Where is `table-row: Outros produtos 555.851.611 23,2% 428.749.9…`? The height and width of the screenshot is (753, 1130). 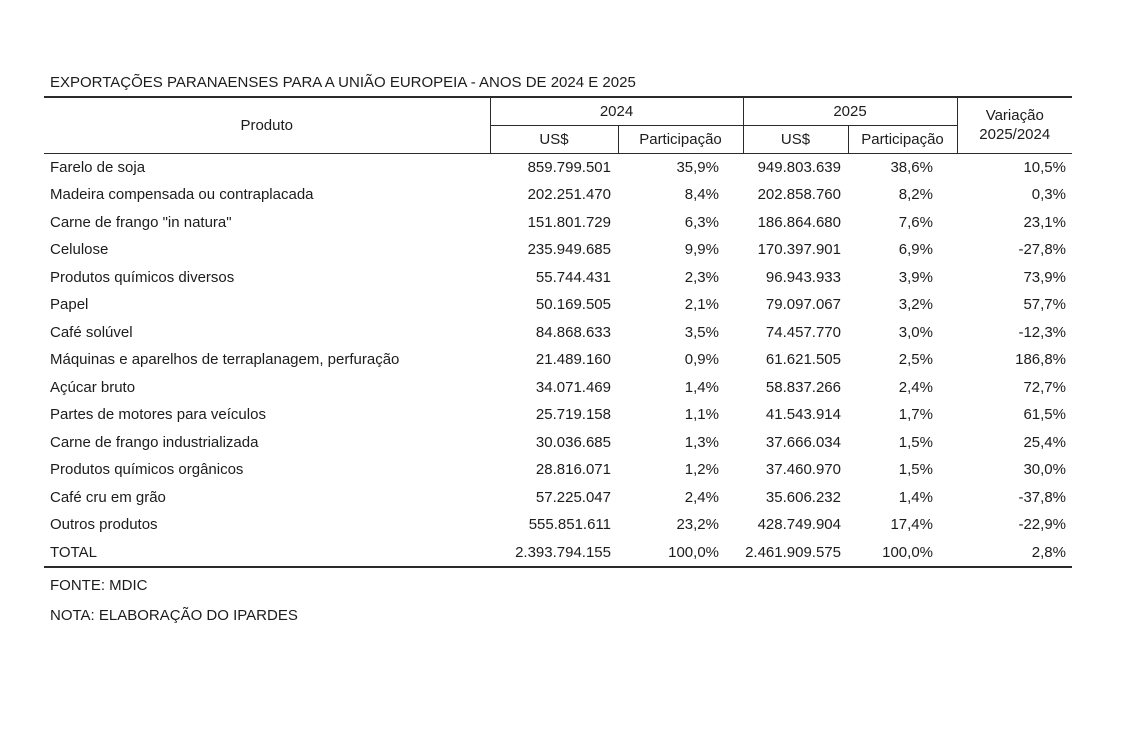
table-row: Outros produtos 555.851.611 23,2% 428.749.9… is located at coordinates (558, 525).